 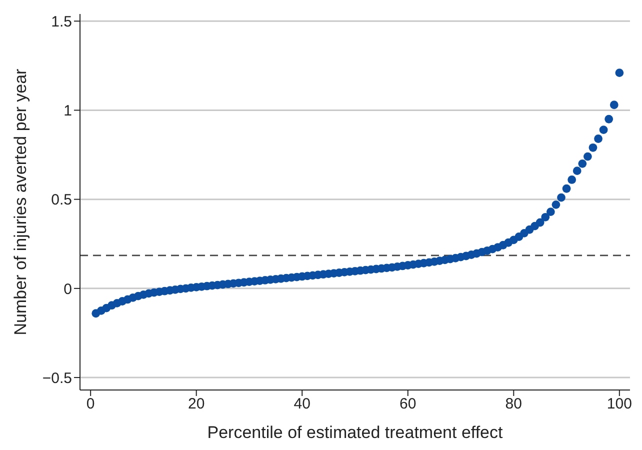 What do you see at coordinates (61, 200) in the screenshot?
I see `y-tick-label: 0.5` at bounding box center [61, 200].